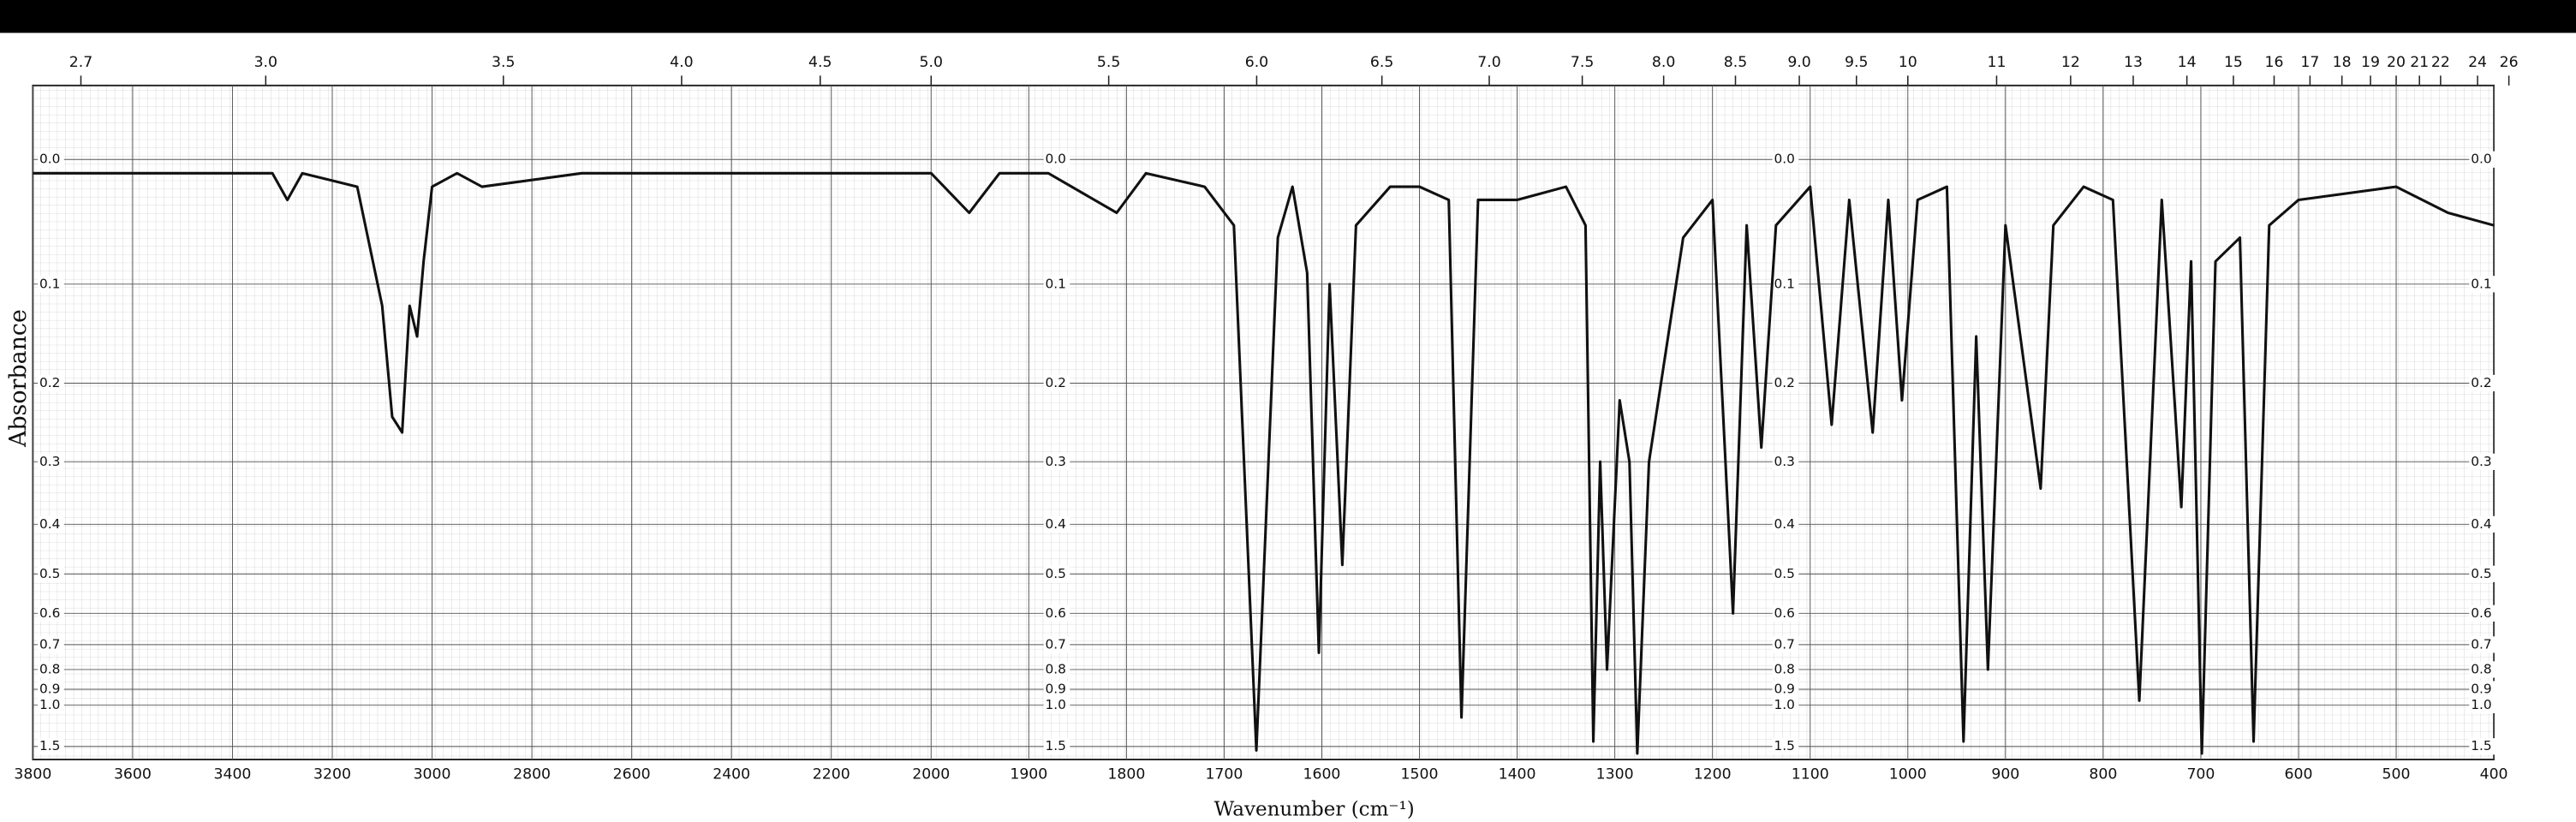  Describe the element at coordinates (133, 774) in the screenshot. I see `x-tick-label: 3600` at that location.